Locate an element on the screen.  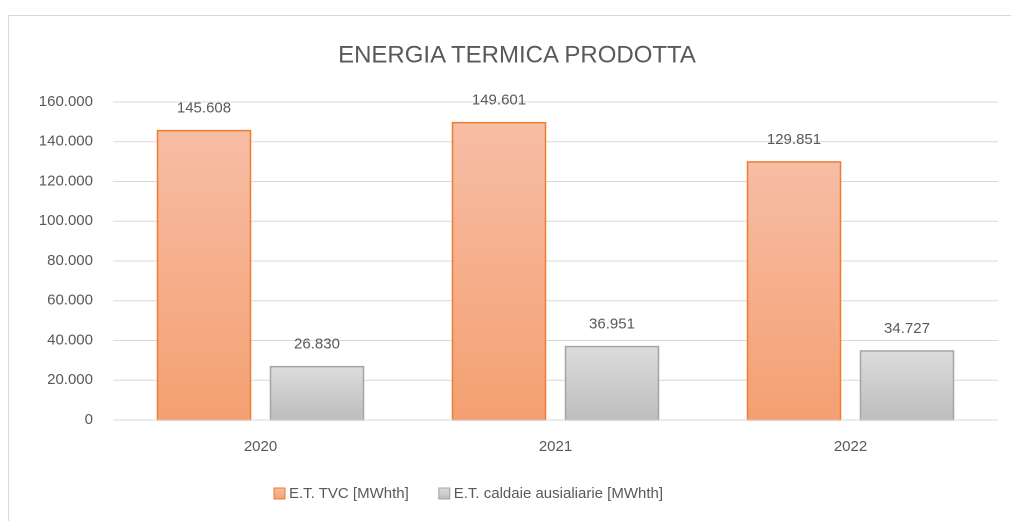
data-label: 26.830 is located at coordinates (317, 344).